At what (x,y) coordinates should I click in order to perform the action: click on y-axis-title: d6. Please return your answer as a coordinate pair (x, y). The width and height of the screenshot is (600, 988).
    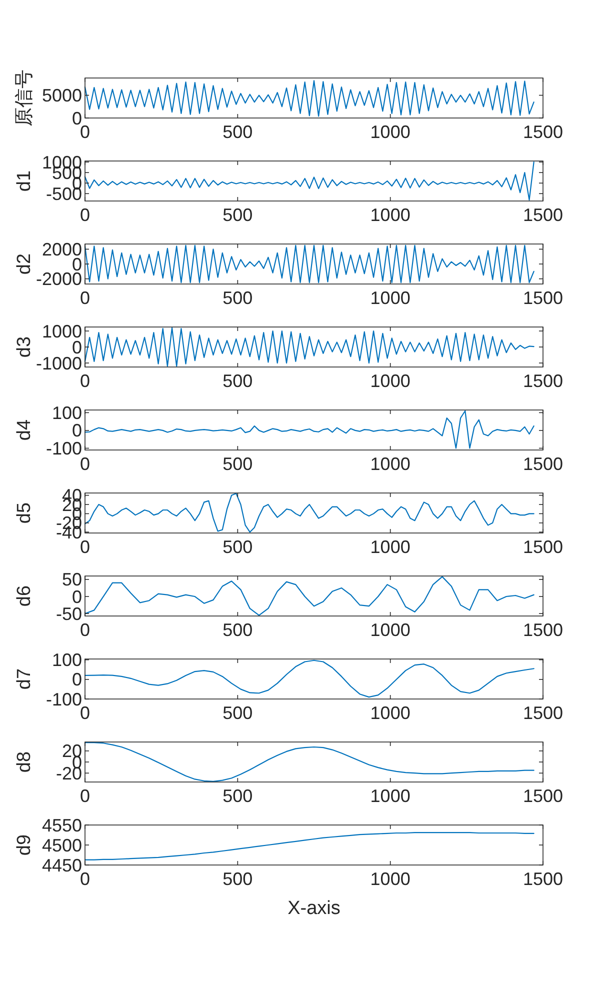
    Looking at the image, I should click on (24, 596).